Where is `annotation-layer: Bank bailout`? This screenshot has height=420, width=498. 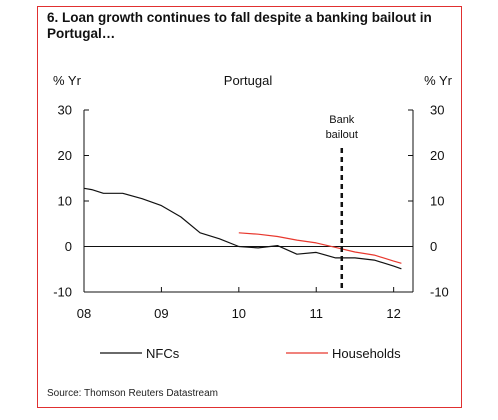 annotation-layer: Bank bailout is located at coordinates (342, 203).